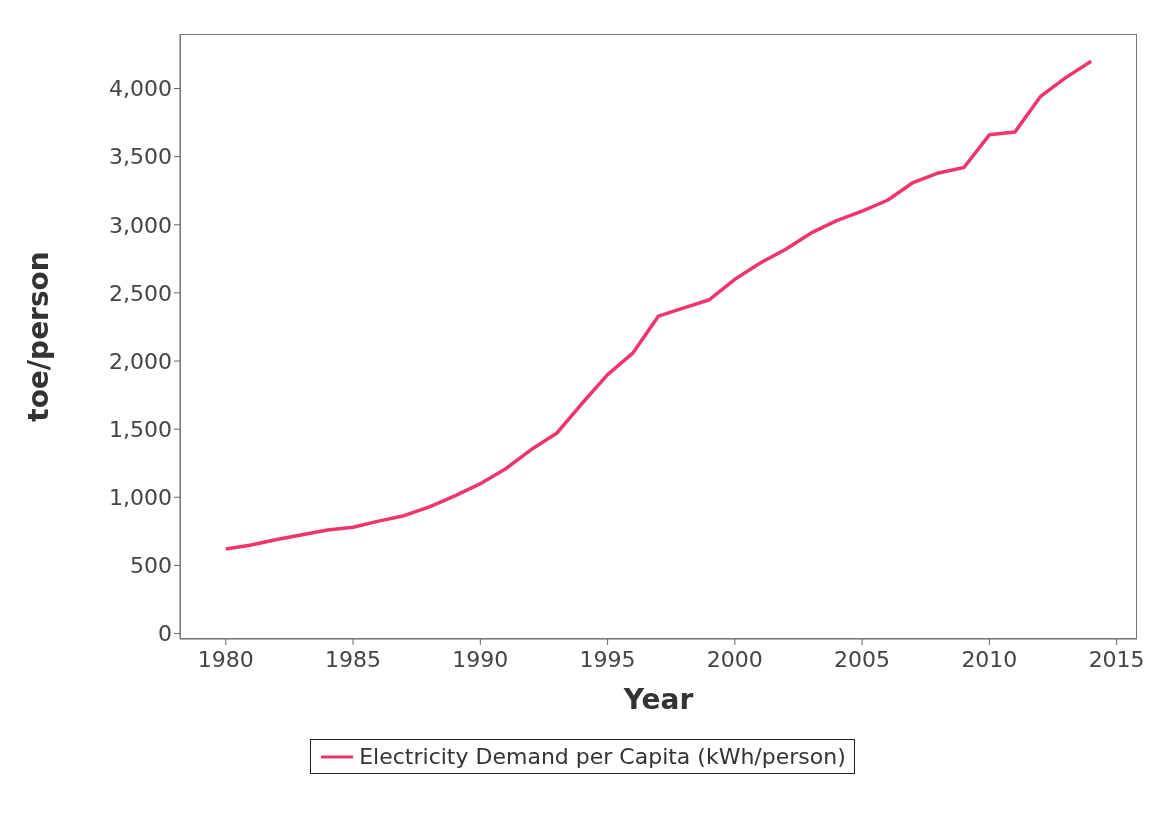  I want to click on y-tick-label: 2,500, so click(140, 293).